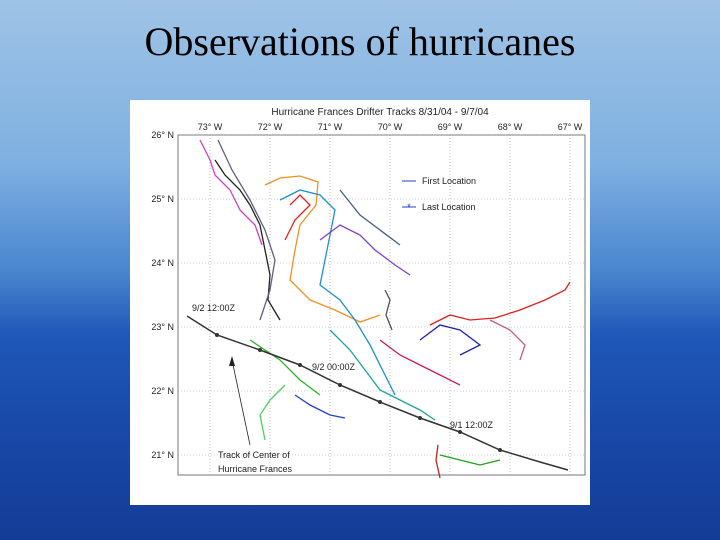 This screenshot has width=720, height=540. What do you see at coordinates (214, 308) in the screenshot?
I see `annotation: 9/2 12:00Z` at bounding box center [214, 308].